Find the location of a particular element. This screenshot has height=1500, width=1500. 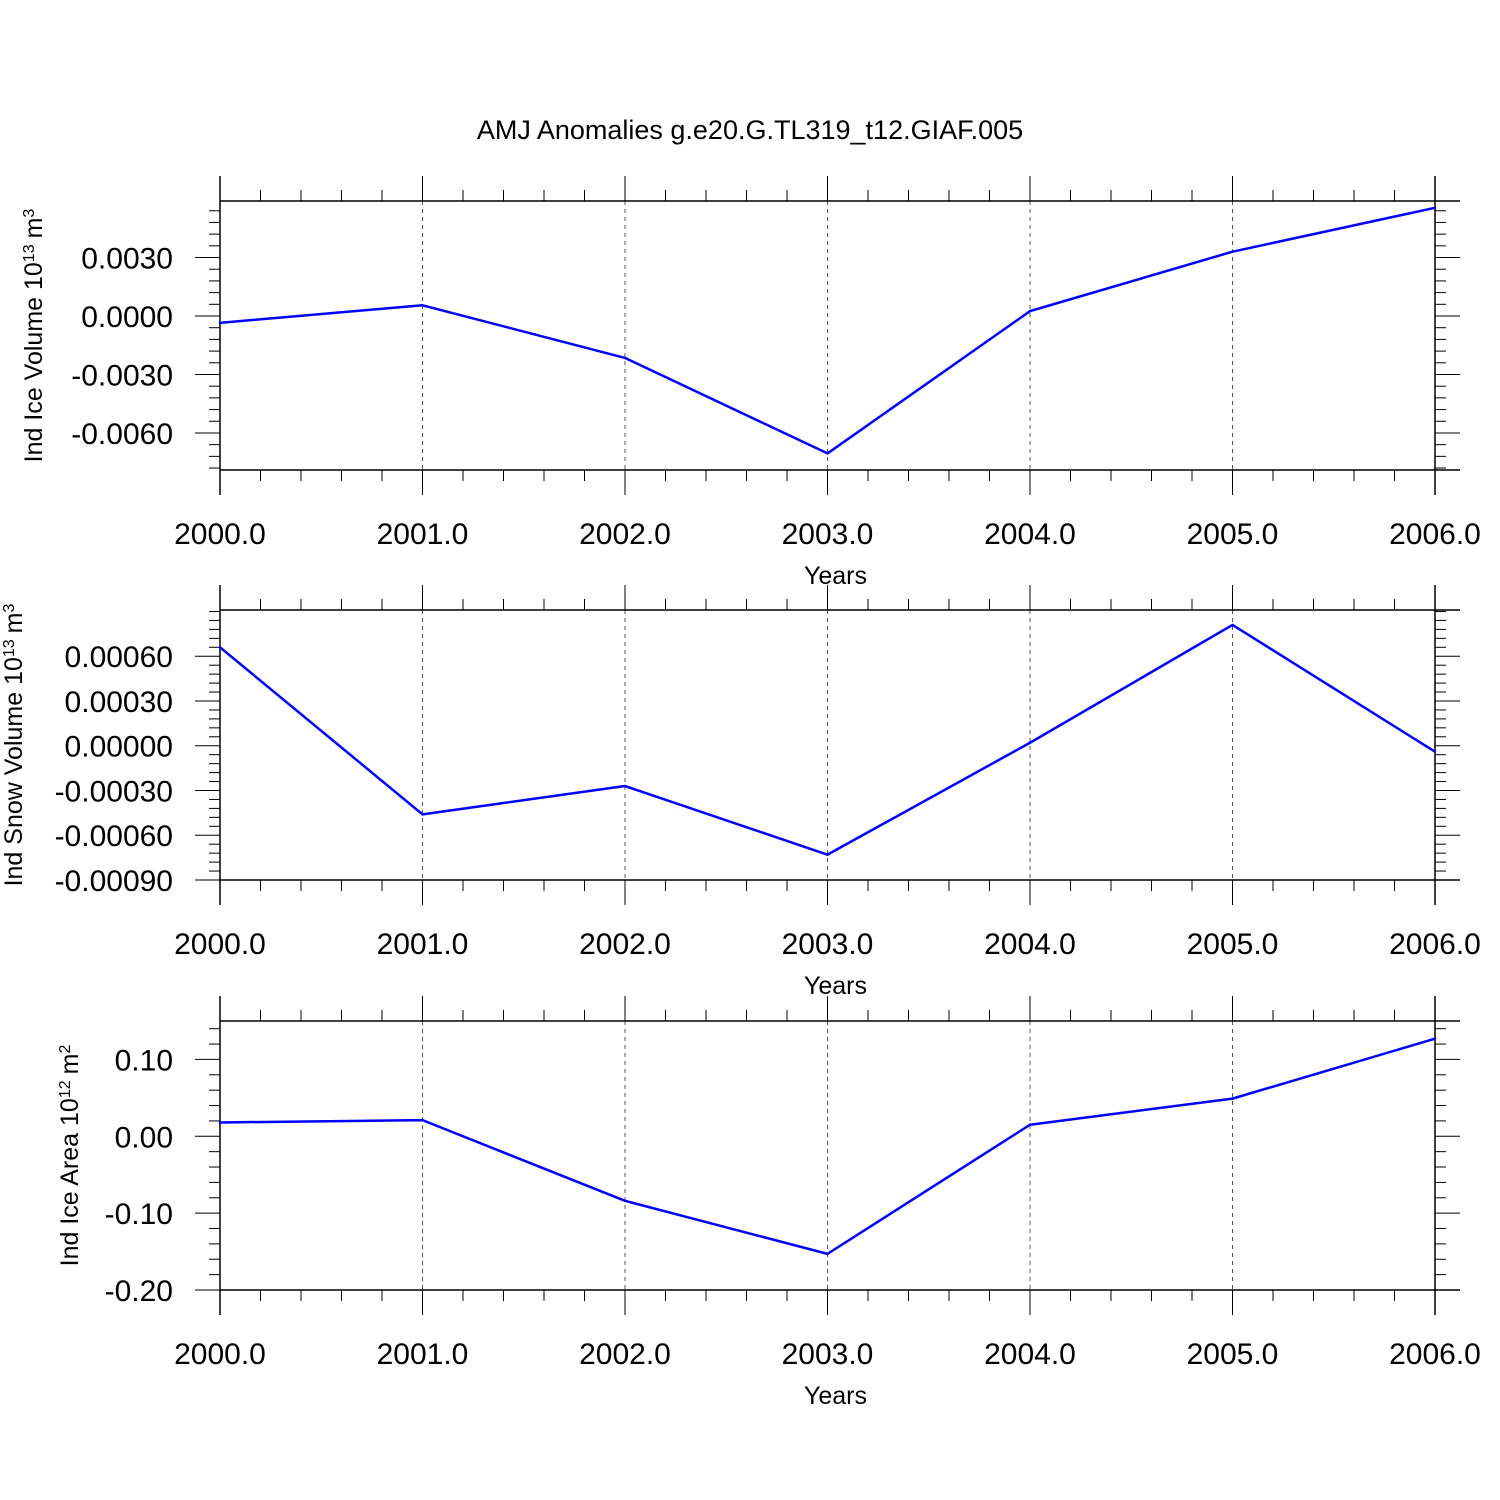

y-axis-label: Ind Ice Area 1012 m2 is located at coordinates (70, 1156).